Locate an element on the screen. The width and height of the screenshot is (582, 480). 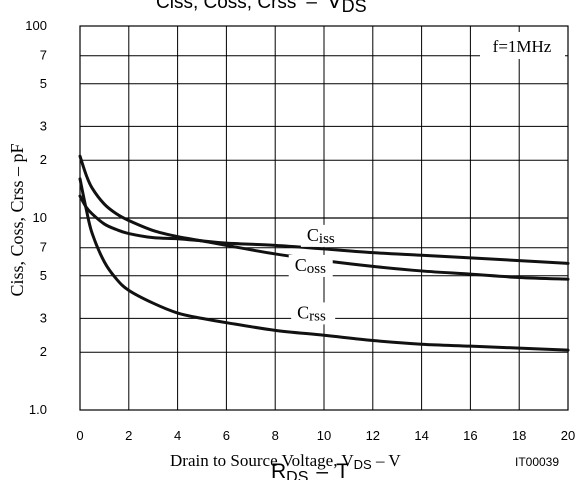
x-tick-label: 6 is located at coordinates (226, 435).